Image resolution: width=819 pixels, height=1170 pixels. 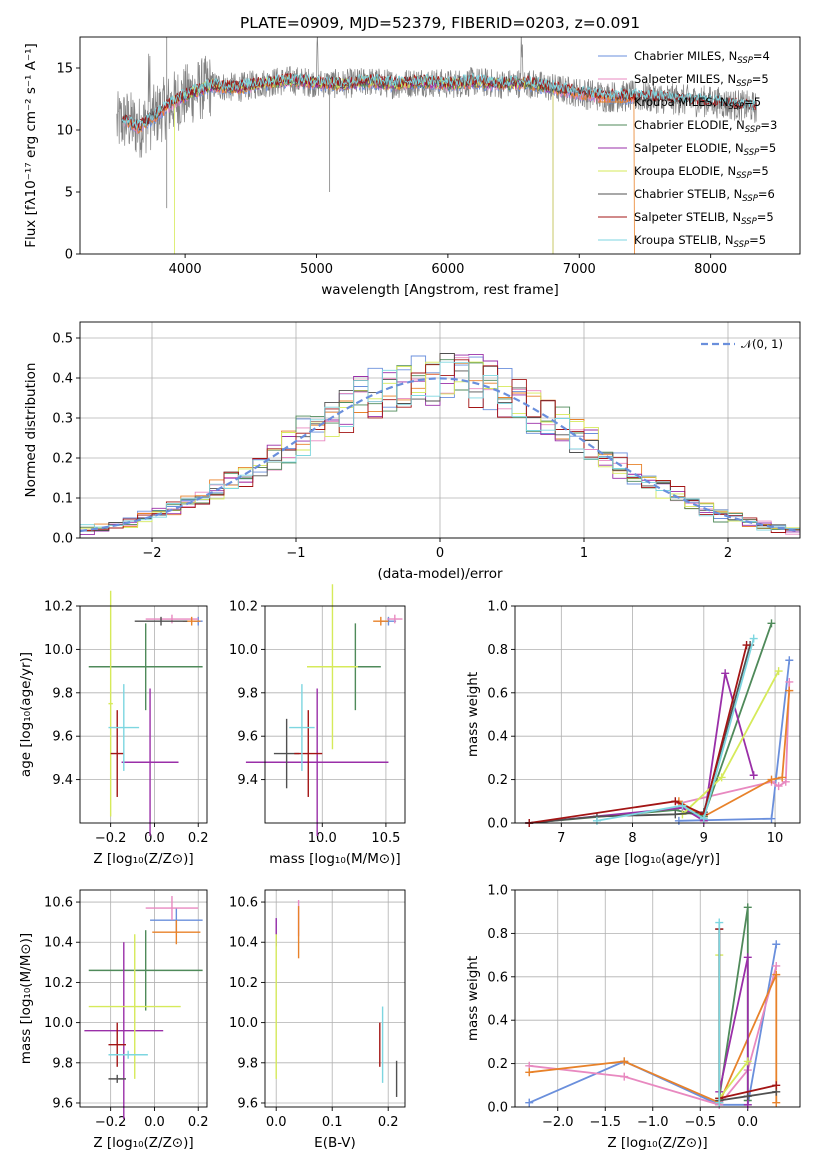 What do you see at coordinates (247, 737) in the screenshot?
I see `age_vs_mass-ytick-label: 9.6` at bounding box center [247, 737].